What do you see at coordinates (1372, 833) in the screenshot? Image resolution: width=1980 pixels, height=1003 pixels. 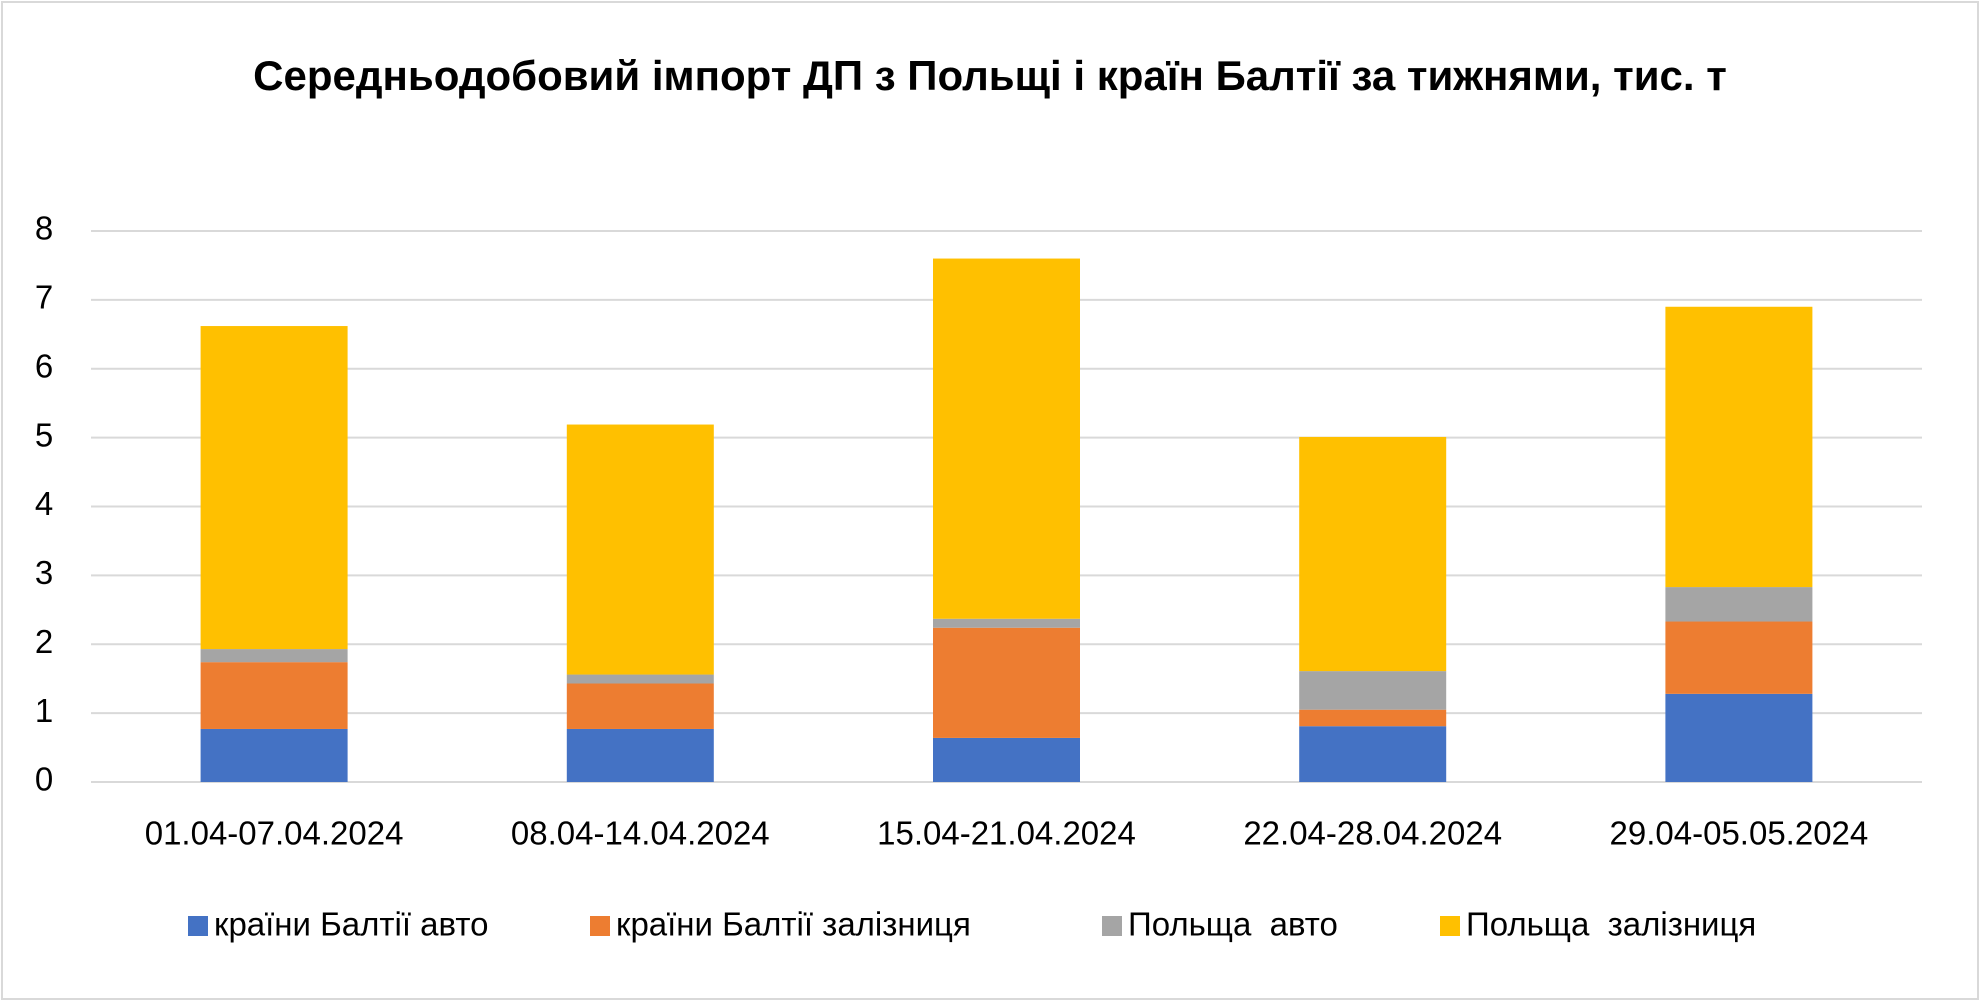 I see `x-tick-label: 22.04-28.04.2024` at bounding box center [1372, 833].